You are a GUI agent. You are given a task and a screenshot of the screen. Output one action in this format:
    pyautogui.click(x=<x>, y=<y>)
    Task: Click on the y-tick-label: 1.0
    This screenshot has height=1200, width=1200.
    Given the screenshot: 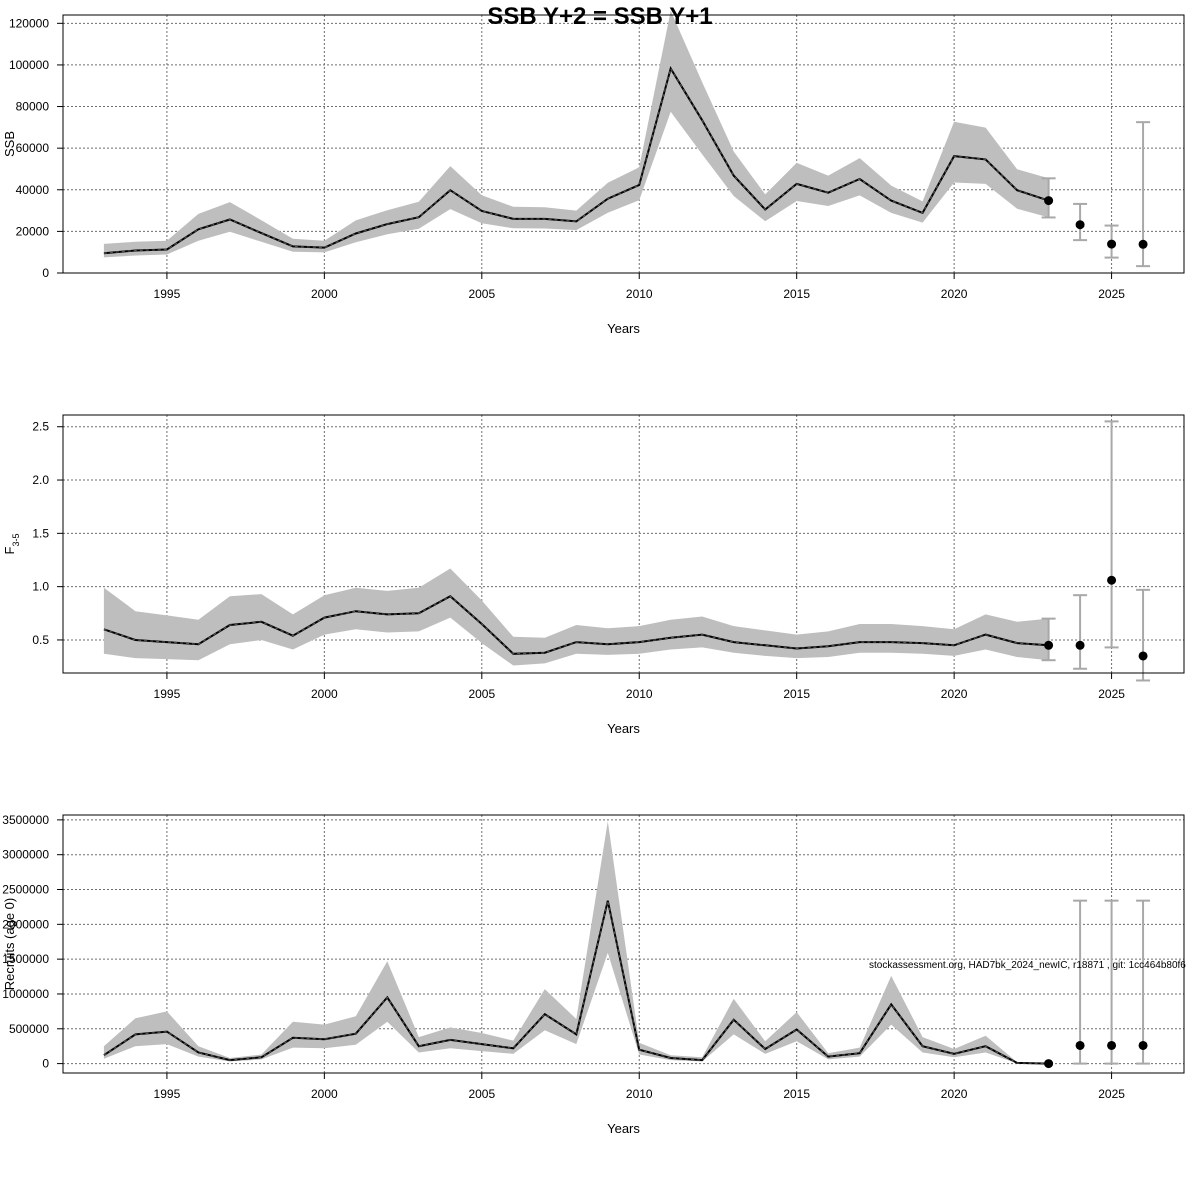 What is the action you would take?
    pyautogui.click(x=40, y=587)
    